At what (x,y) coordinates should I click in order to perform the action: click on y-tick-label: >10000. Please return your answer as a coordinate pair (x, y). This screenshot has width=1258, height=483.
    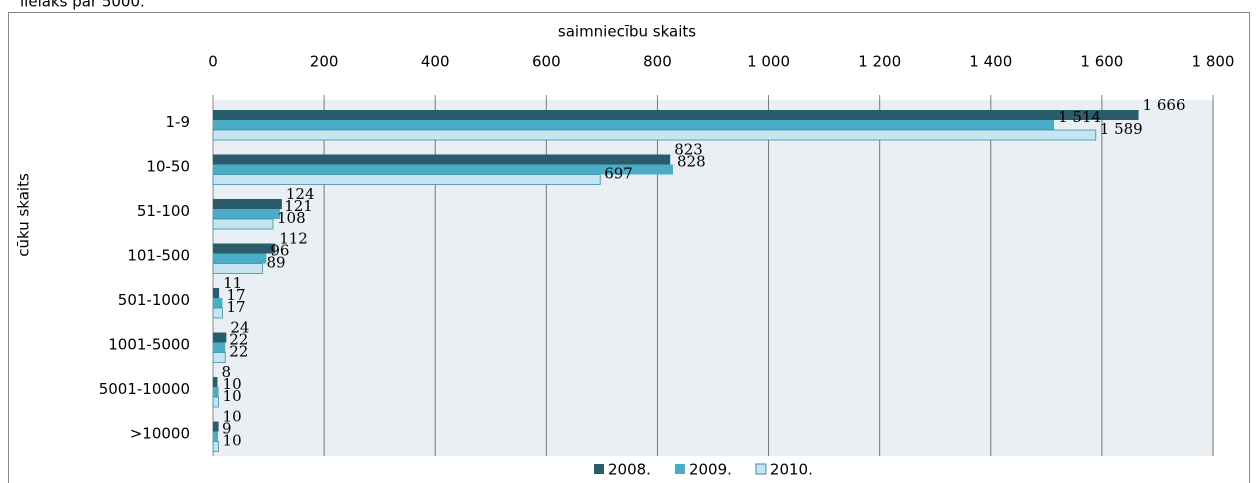
    Looking at the image, I should click on (160, 433).